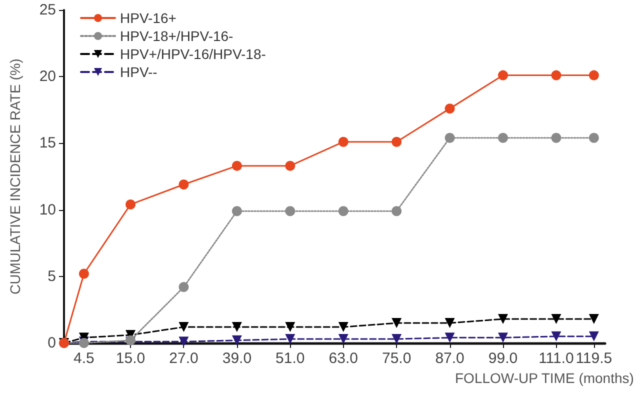  What do you see at coordinates (47, 77) in the screenshot?
I see `y-tick-label: 20` at bounding box center [47, 77].